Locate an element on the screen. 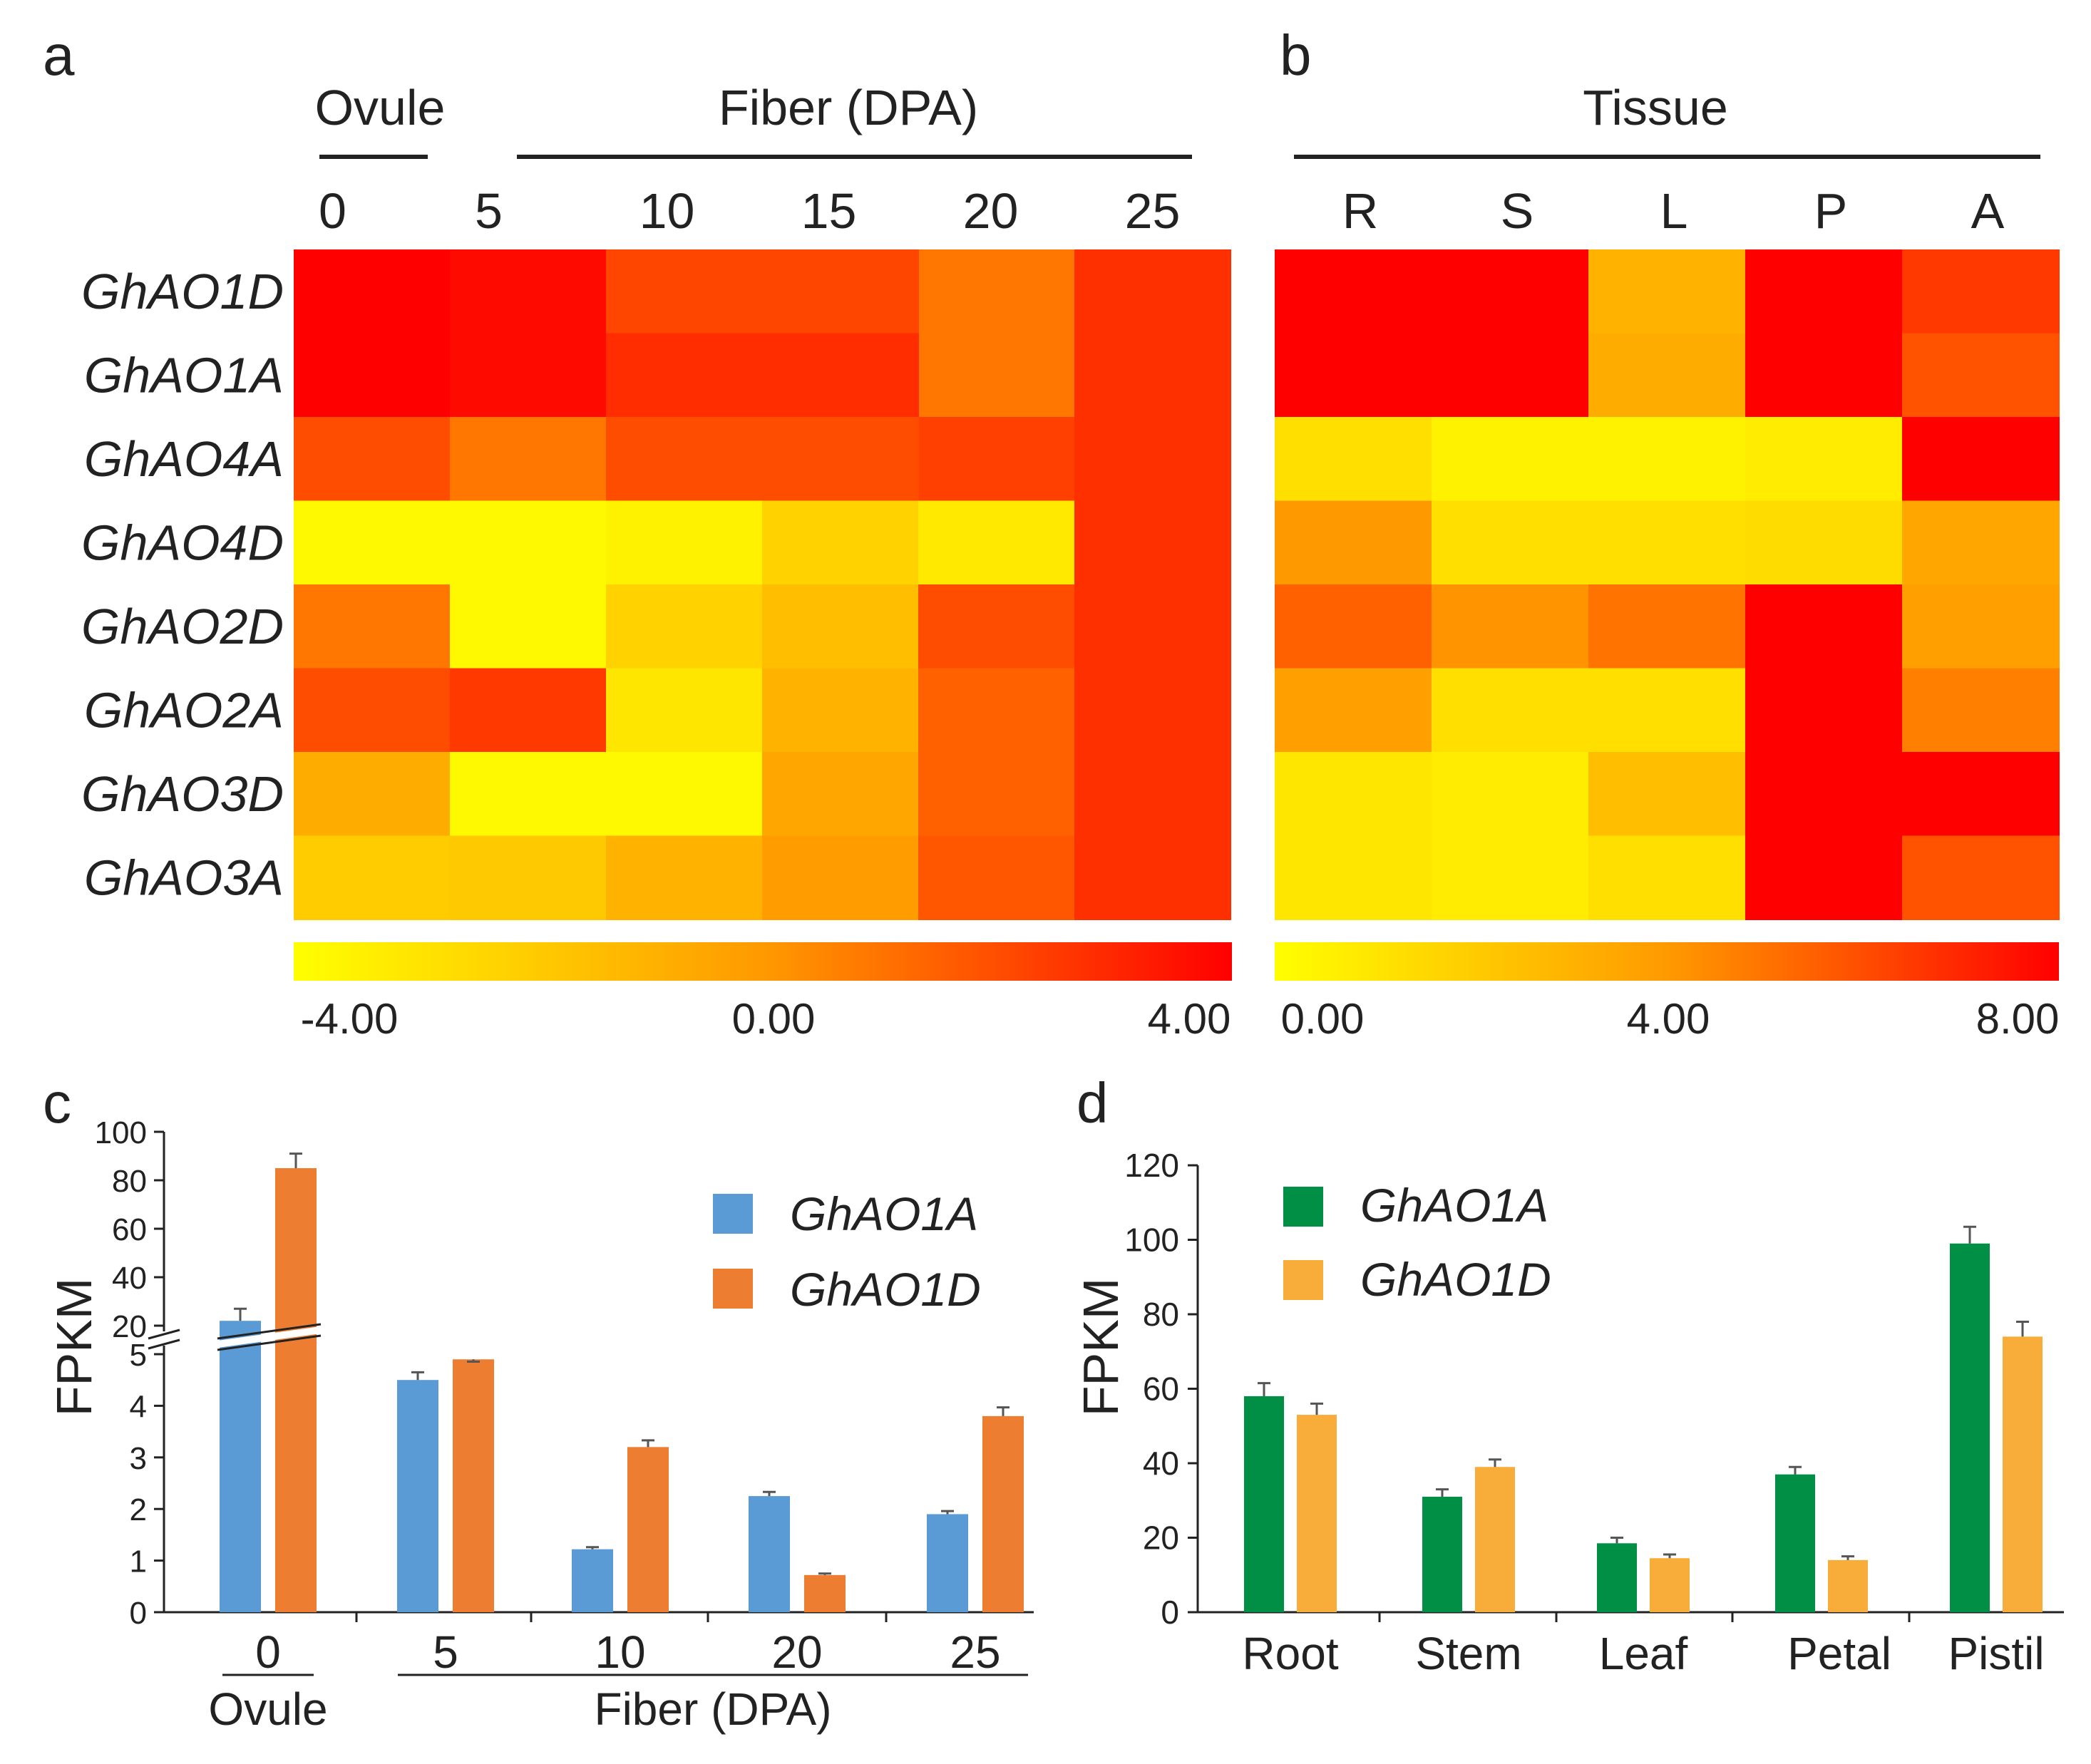  c-xtick-label: 10 is located at coordinates (620, 1652).